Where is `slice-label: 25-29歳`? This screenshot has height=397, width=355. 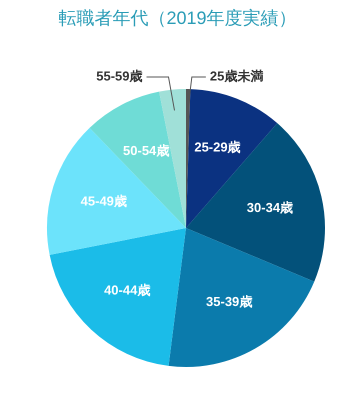 slice-label: 25-29歳 is located at coordinates (217, 146).